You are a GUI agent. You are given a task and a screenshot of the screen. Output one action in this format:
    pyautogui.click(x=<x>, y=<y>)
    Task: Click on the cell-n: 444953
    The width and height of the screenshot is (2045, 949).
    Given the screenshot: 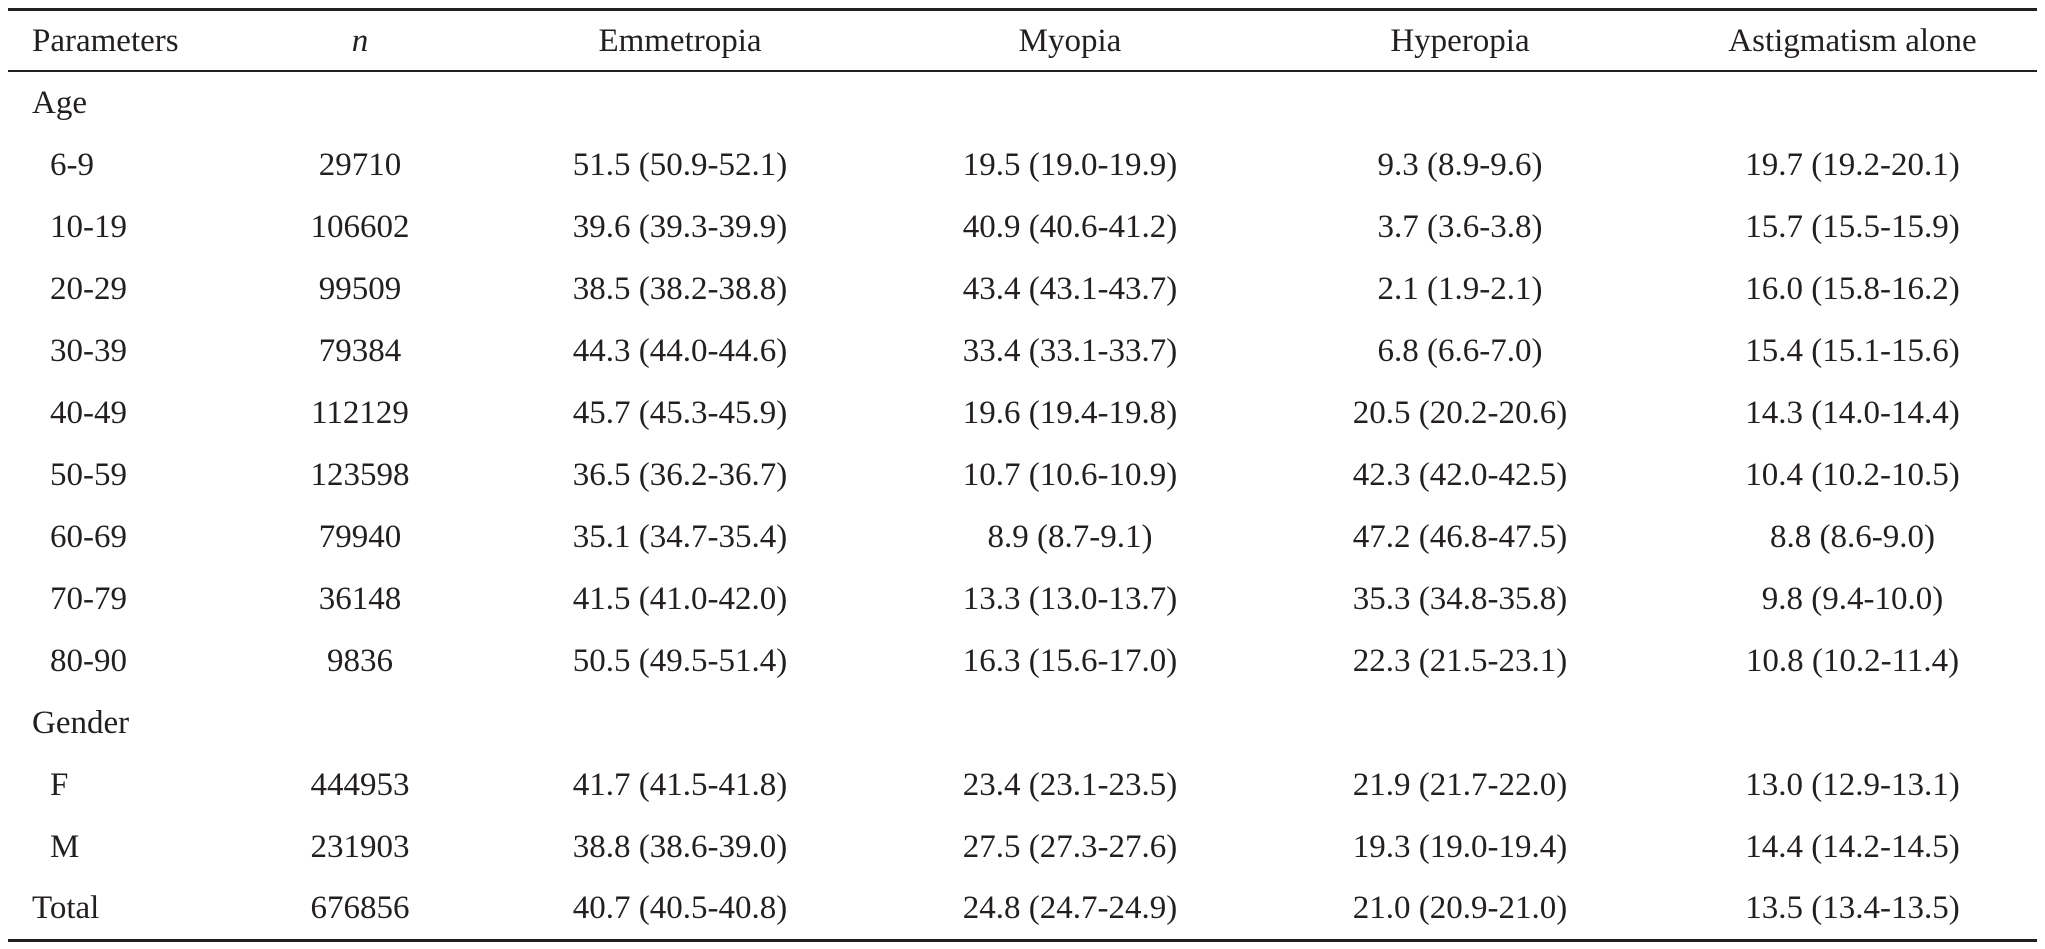 What is the action you would take?
    pyautogui.click(x=360, y=784)
    